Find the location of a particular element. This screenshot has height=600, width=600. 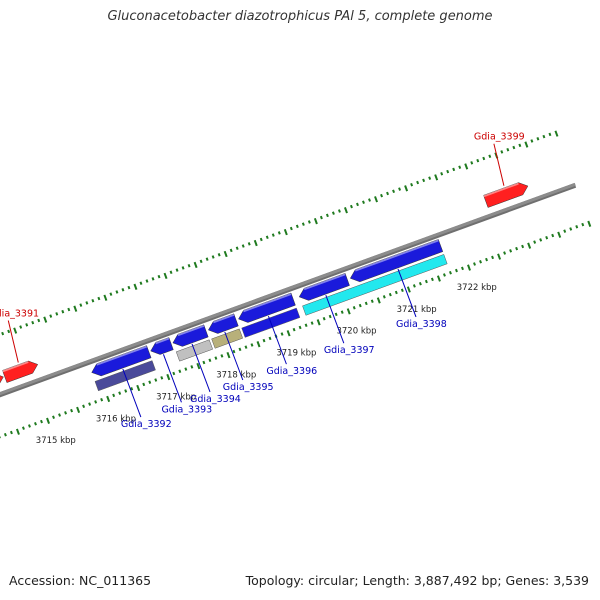

gene-label: Gdia_3396 is located at coordinates (291, 371).